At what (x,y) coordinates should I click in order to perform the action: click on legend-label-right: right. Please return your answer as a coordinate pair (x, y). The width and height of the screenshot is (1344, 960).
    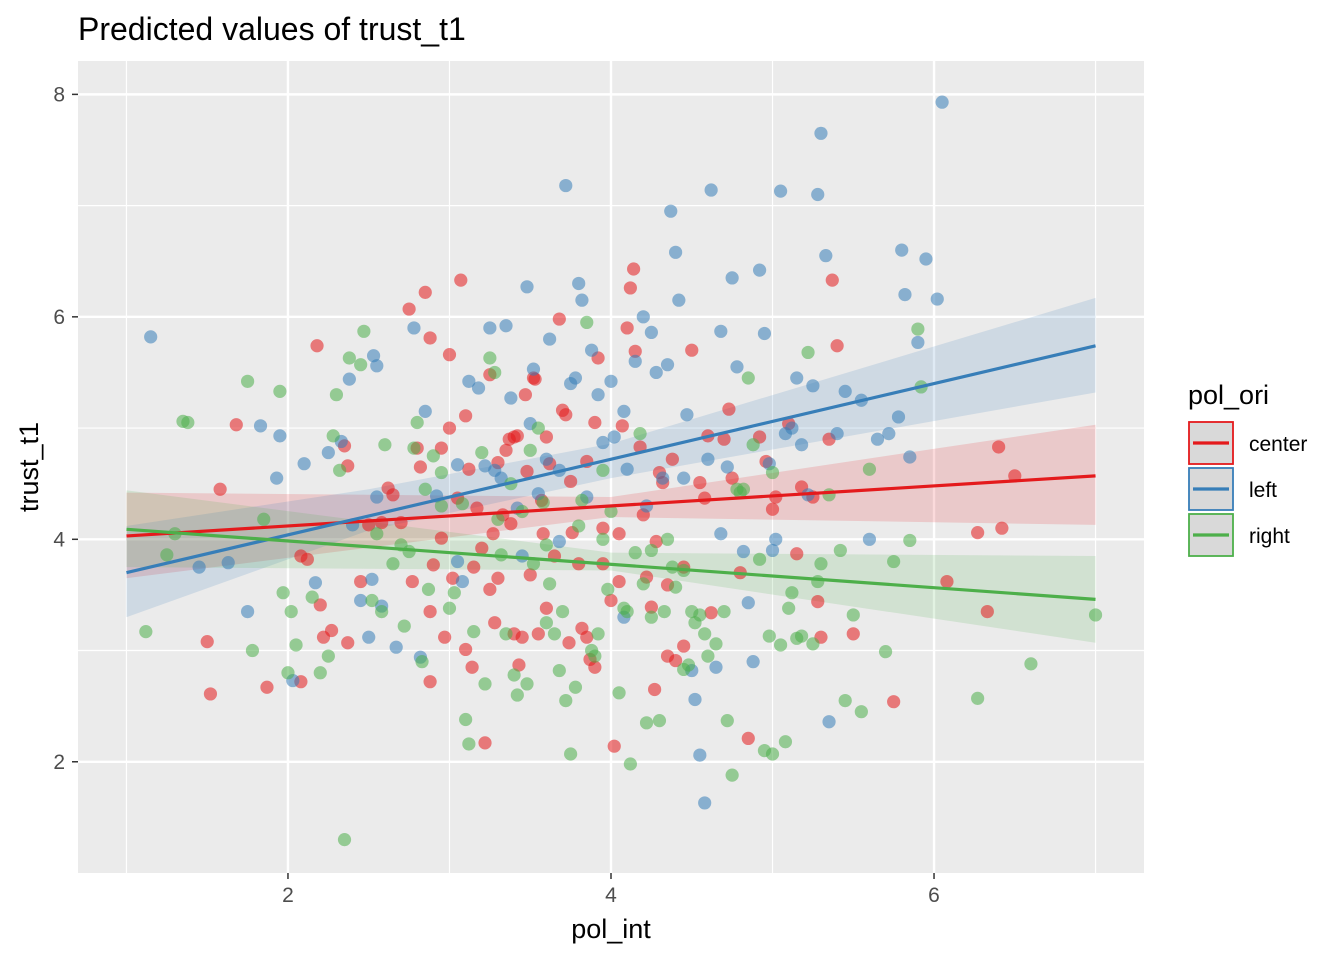
    Looking at the image, I should click on (1269, 536).